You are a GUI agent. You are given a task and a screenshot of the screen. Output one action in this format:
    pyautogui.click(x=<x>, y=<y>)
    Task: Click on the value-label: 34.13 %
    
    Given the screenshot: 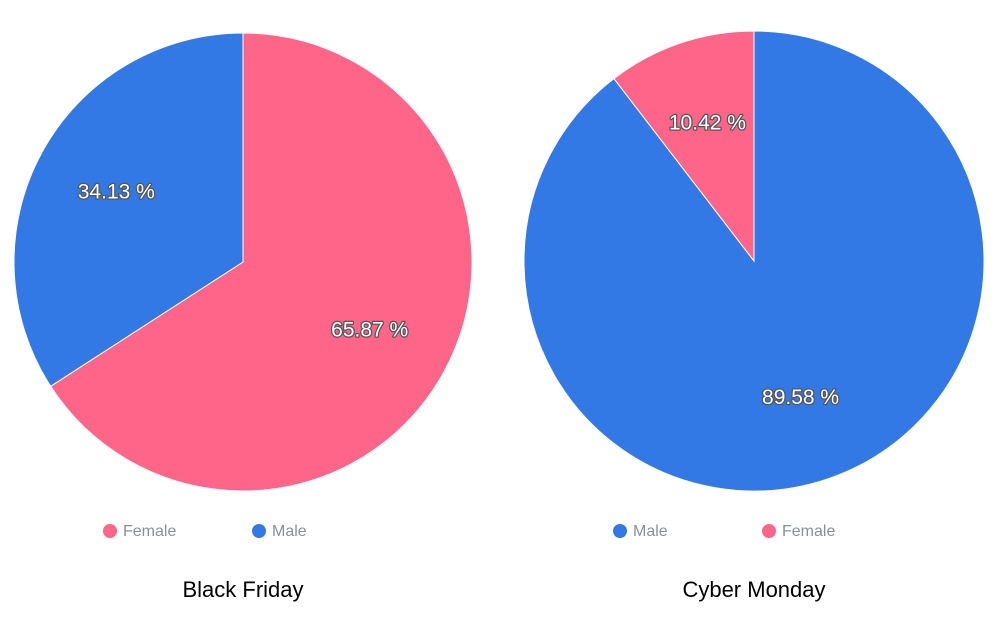 What is the action you would take?
    pyautogui.click(x=116, y=192)
    